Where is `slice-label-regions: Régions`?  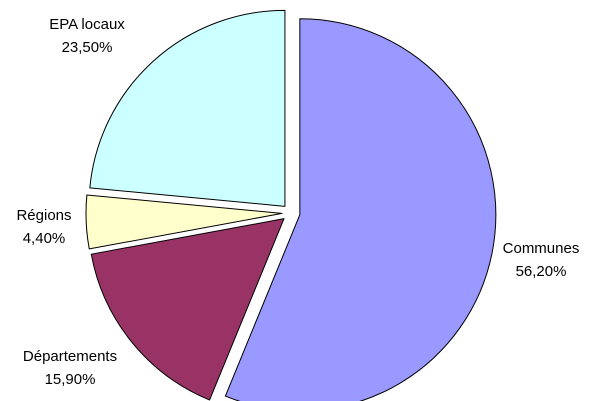 slice-label-regions: Régions is located at coordinates (43, 215).